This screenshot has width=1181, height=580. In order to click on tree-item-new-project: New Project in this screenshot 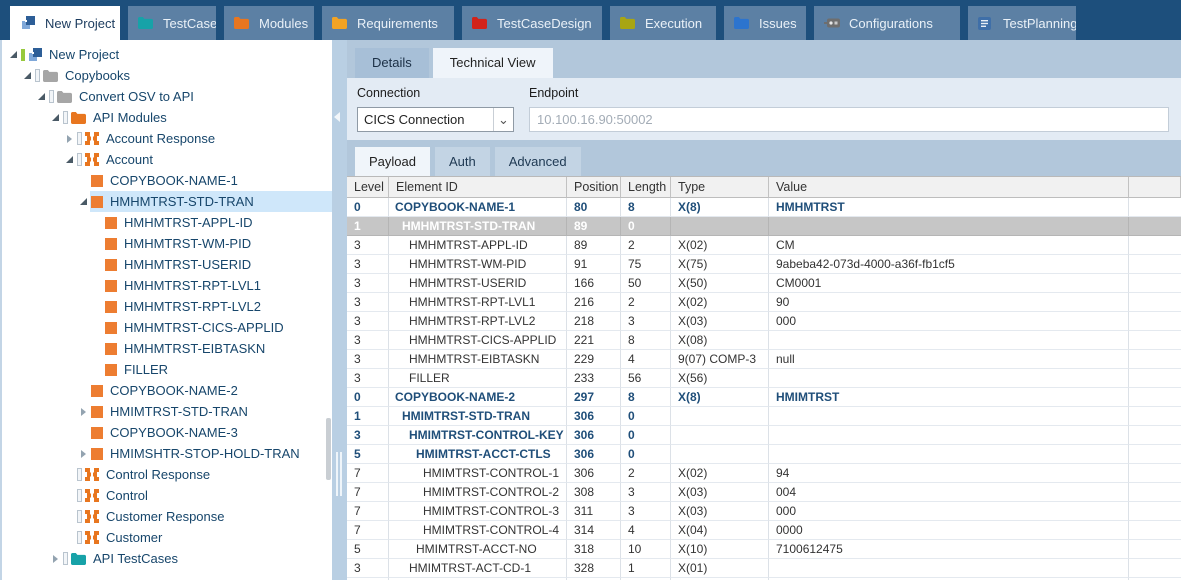, I will do `click(167, 54)`.